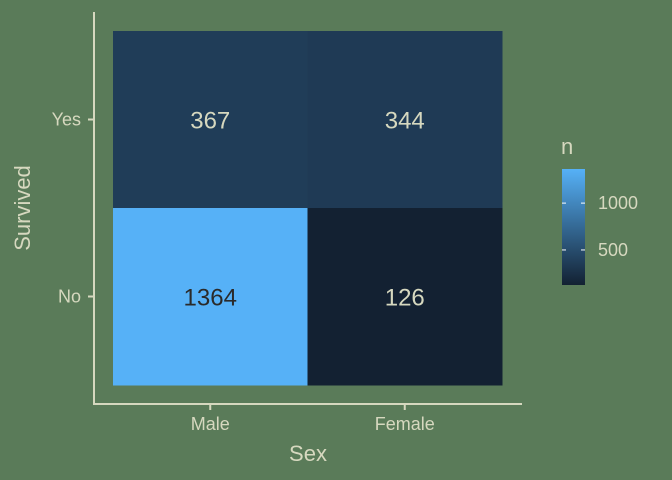  Describe the element at coordinates (567, 146) in the screenshot. I see `legend-title: n` at that location.